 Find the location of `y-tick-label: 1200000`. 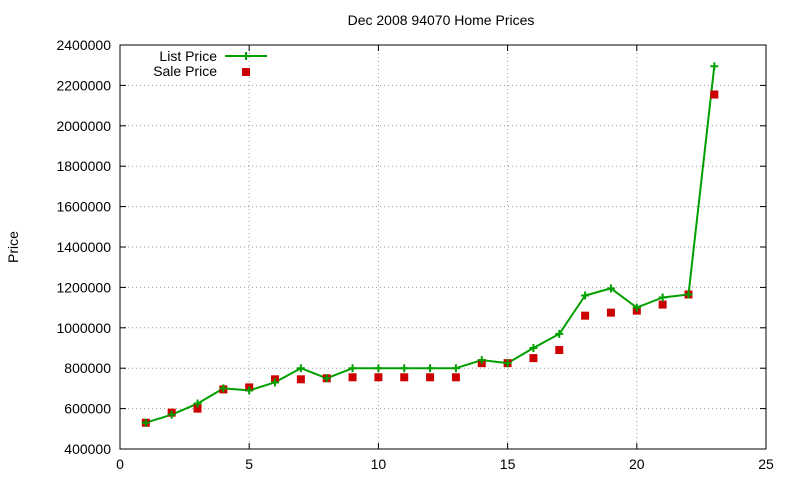

y-tick-label: 1200000 is located at coordinates (83, 287).